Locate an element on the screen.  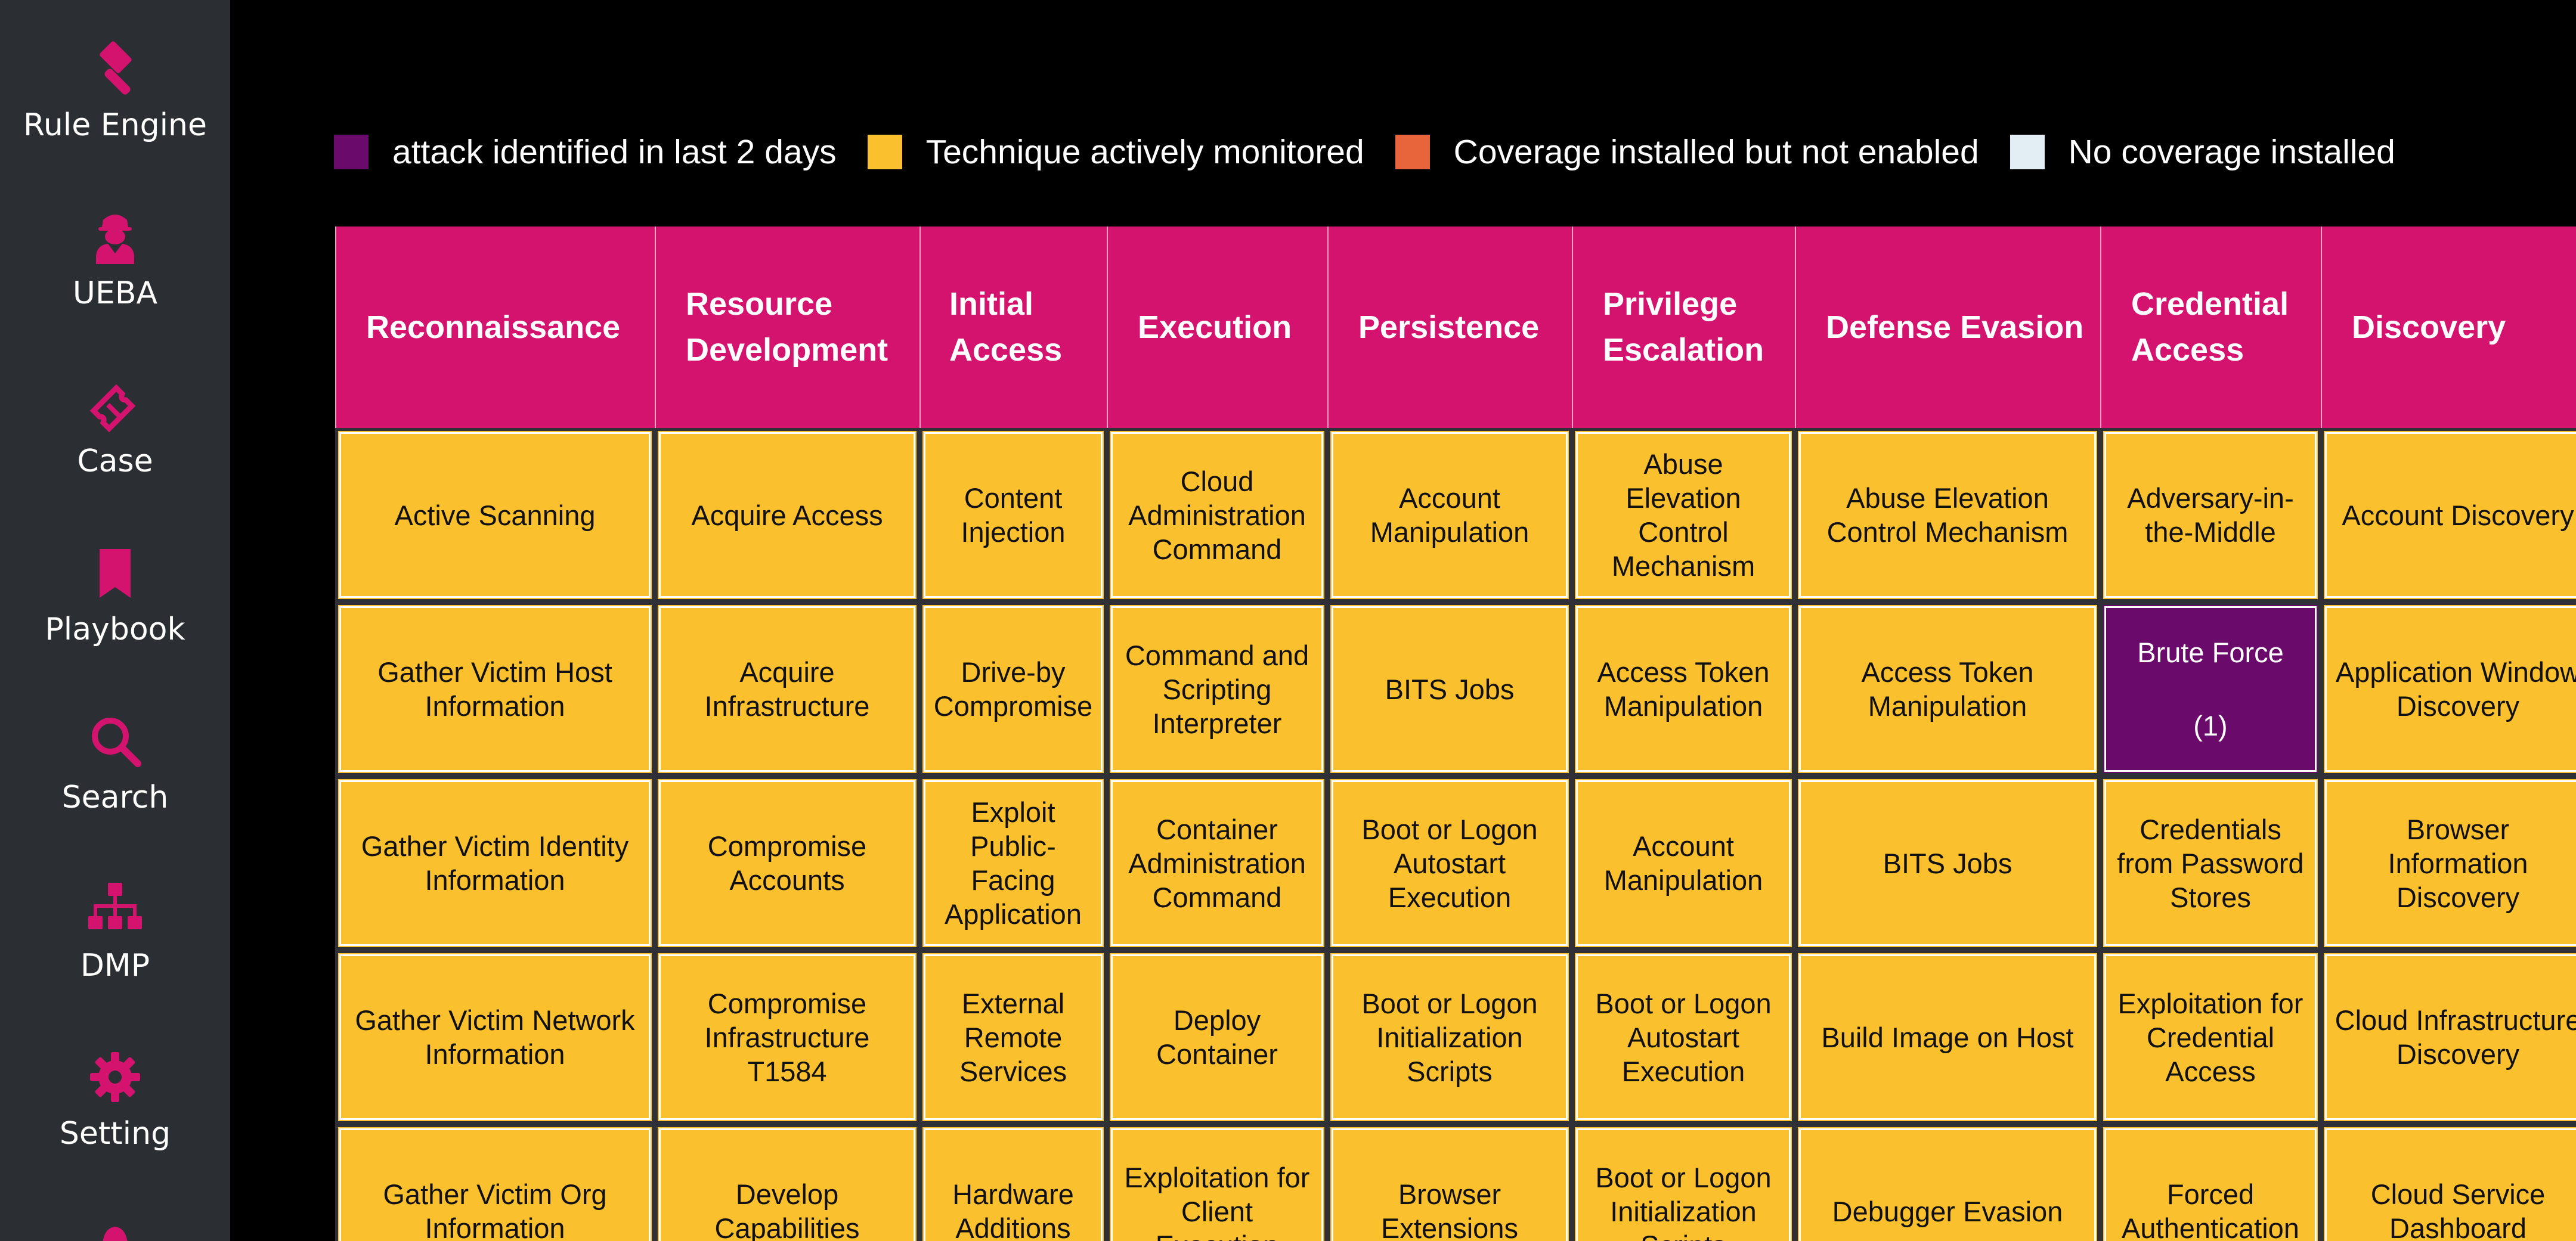
legend-label: No coverage installed is located at coordinates (2232, 152).